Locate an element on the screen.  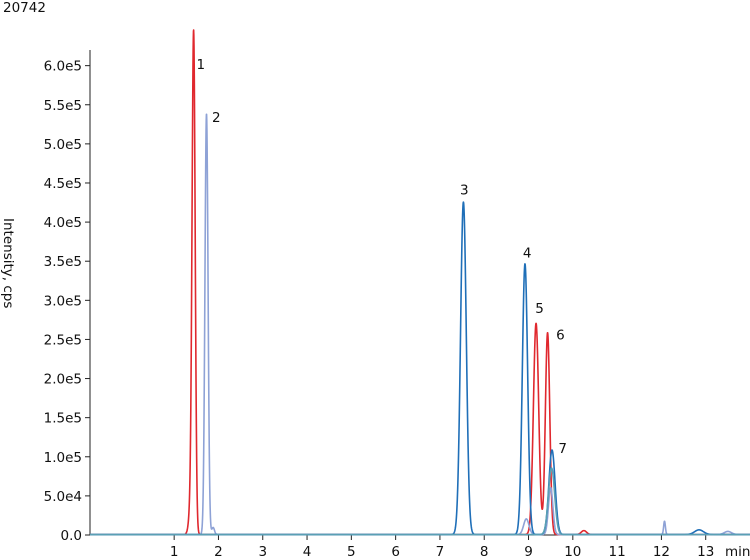
peak-label: 2 is located at coordinates (216, 118).